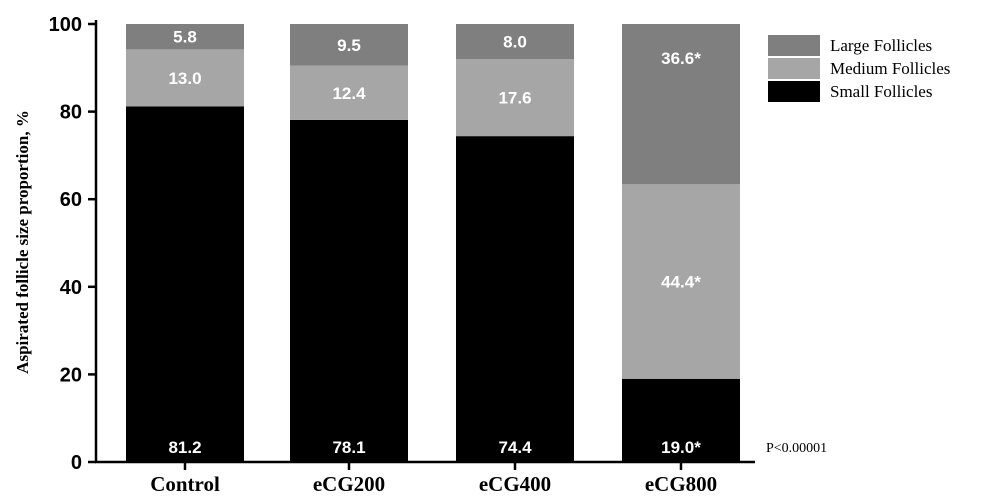 This screenshot has width=993, height=499. What do you see at coordinates (71, 375) in the screenshot?
I see `y-tick-label: 20` at bounding box center [71, 375].